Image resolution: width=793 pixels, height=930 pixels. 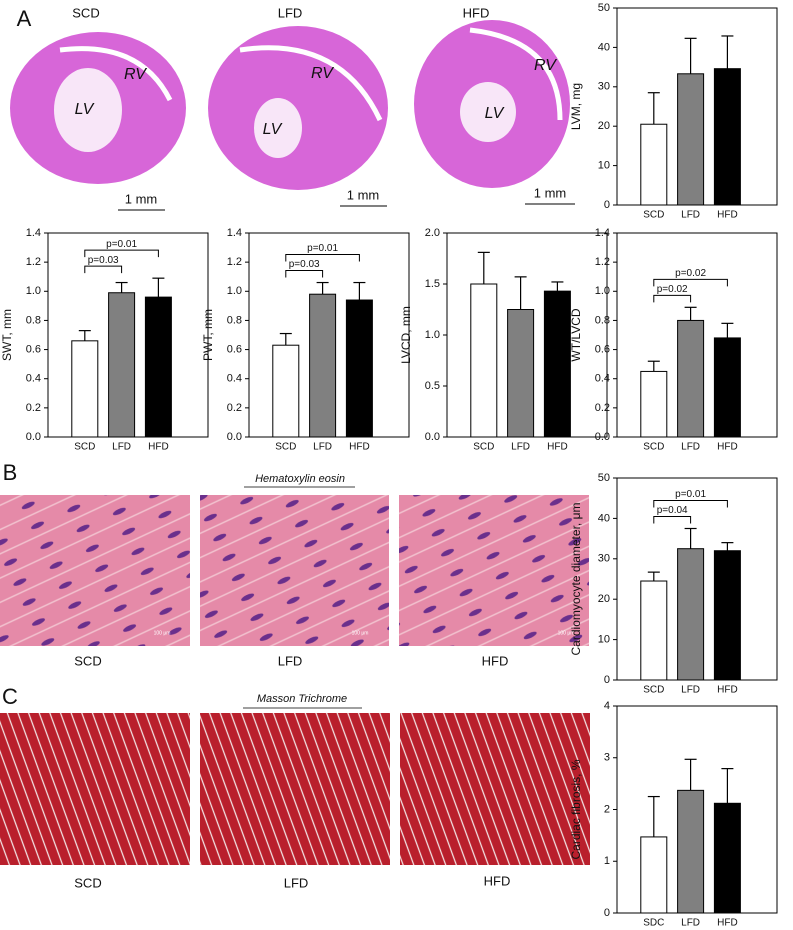 I want to click on y-tick-label: 20, so click(x=604, y=126).